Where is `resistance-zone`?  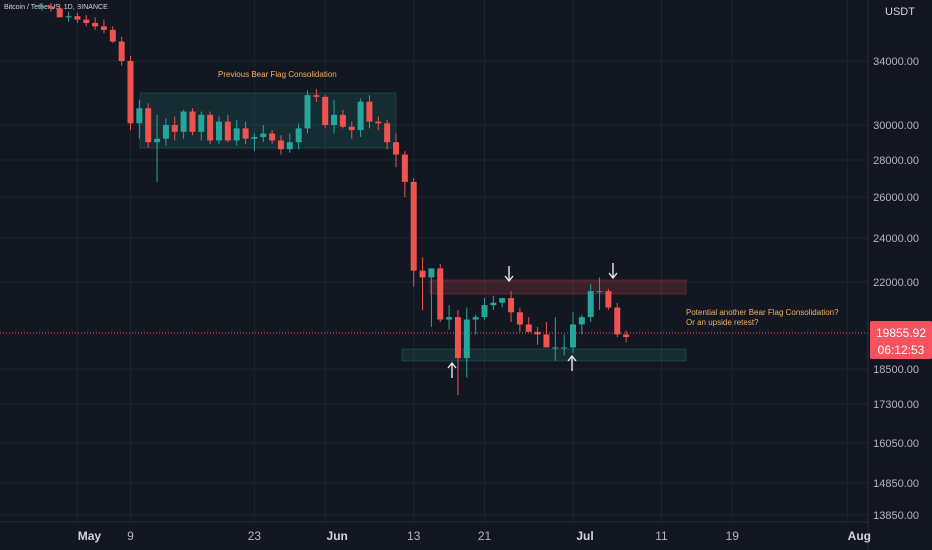
resistance-zone is located at coordinates (558, 287).